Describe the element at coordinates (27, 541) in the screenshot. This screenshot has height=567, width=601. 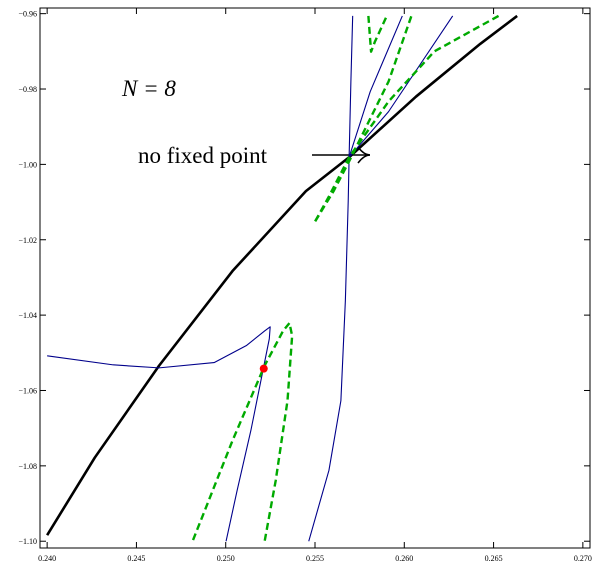
I see `y-tick-label: −1.10` at that location.